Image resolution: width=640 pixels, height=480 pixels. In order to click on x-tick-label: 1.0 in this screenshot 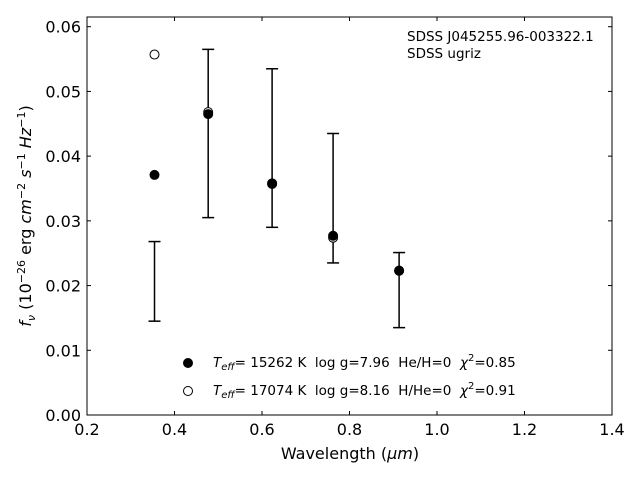, I will do `click(436, 429)`.